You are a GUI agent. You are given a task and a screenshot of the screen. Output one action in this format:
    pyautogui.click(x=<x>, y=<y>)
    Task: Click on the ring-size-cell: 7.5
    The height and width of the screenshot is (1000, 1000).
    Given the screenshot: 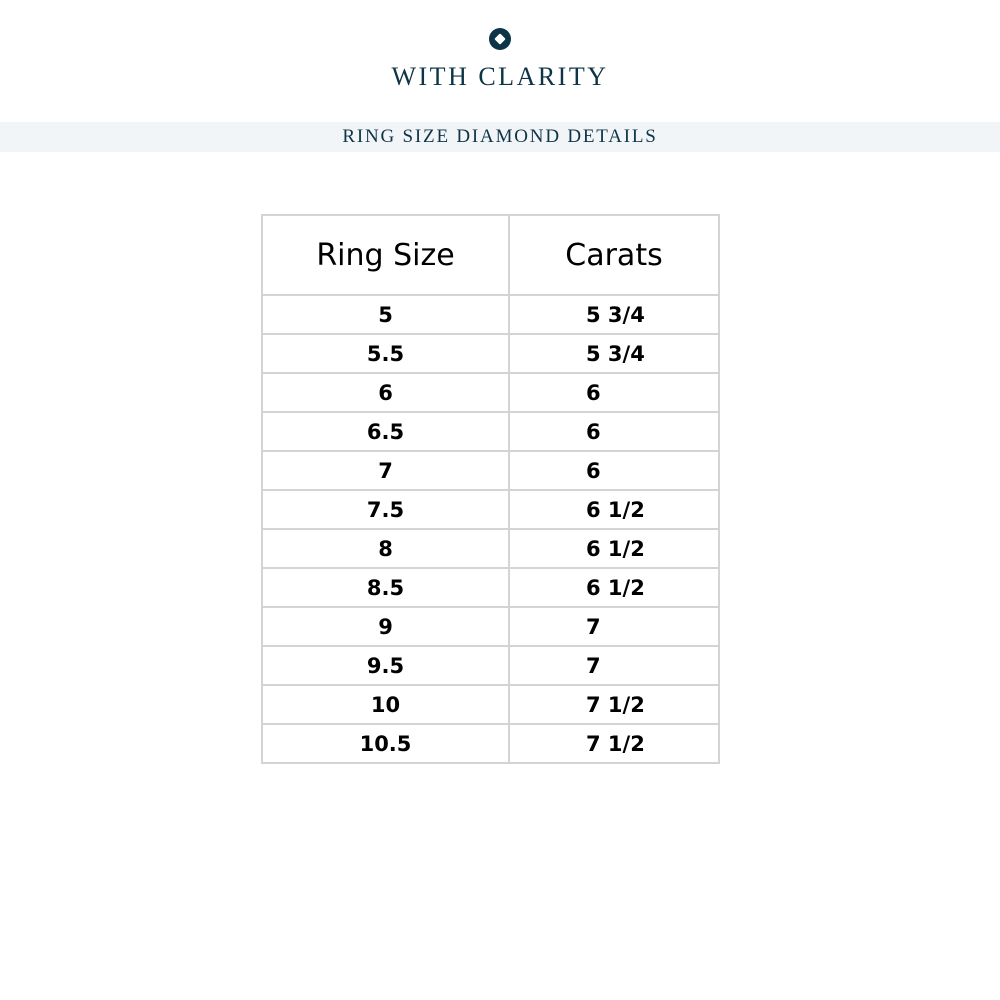 What is the action you would take?
    pyautogui.click(x=385, y=509)
    